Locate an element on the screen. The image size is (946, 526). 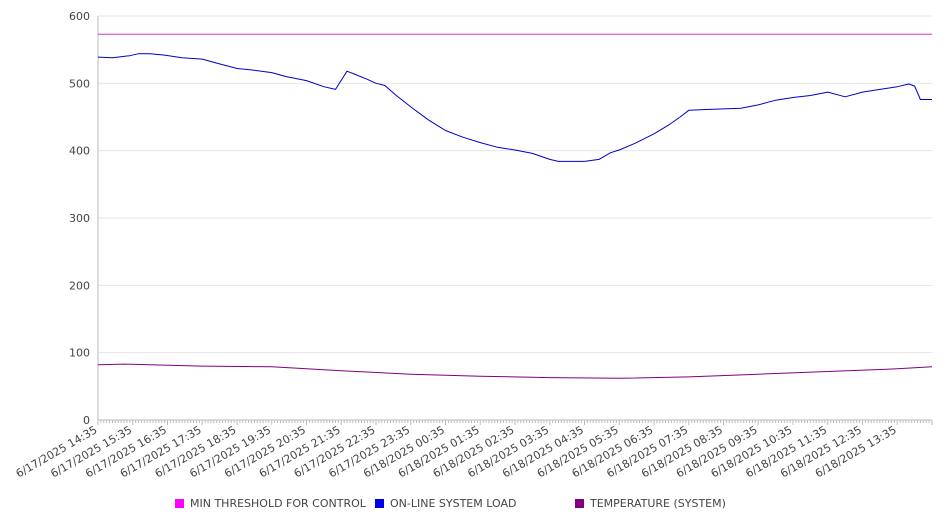
y-tick-label: 300 is located at coordinates (79, 218).